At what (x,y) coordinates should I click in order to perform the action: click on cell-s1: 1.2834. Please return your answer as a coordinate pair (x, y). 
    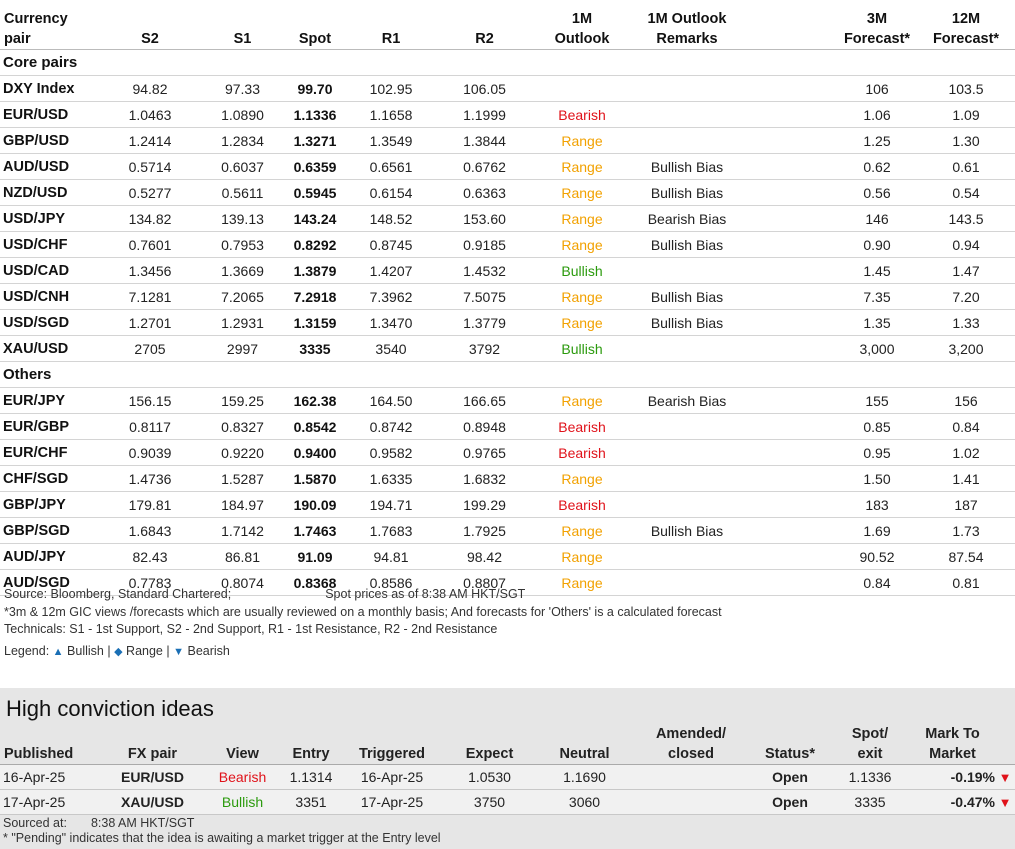
    Looking at the image, I should click on (242, 140).